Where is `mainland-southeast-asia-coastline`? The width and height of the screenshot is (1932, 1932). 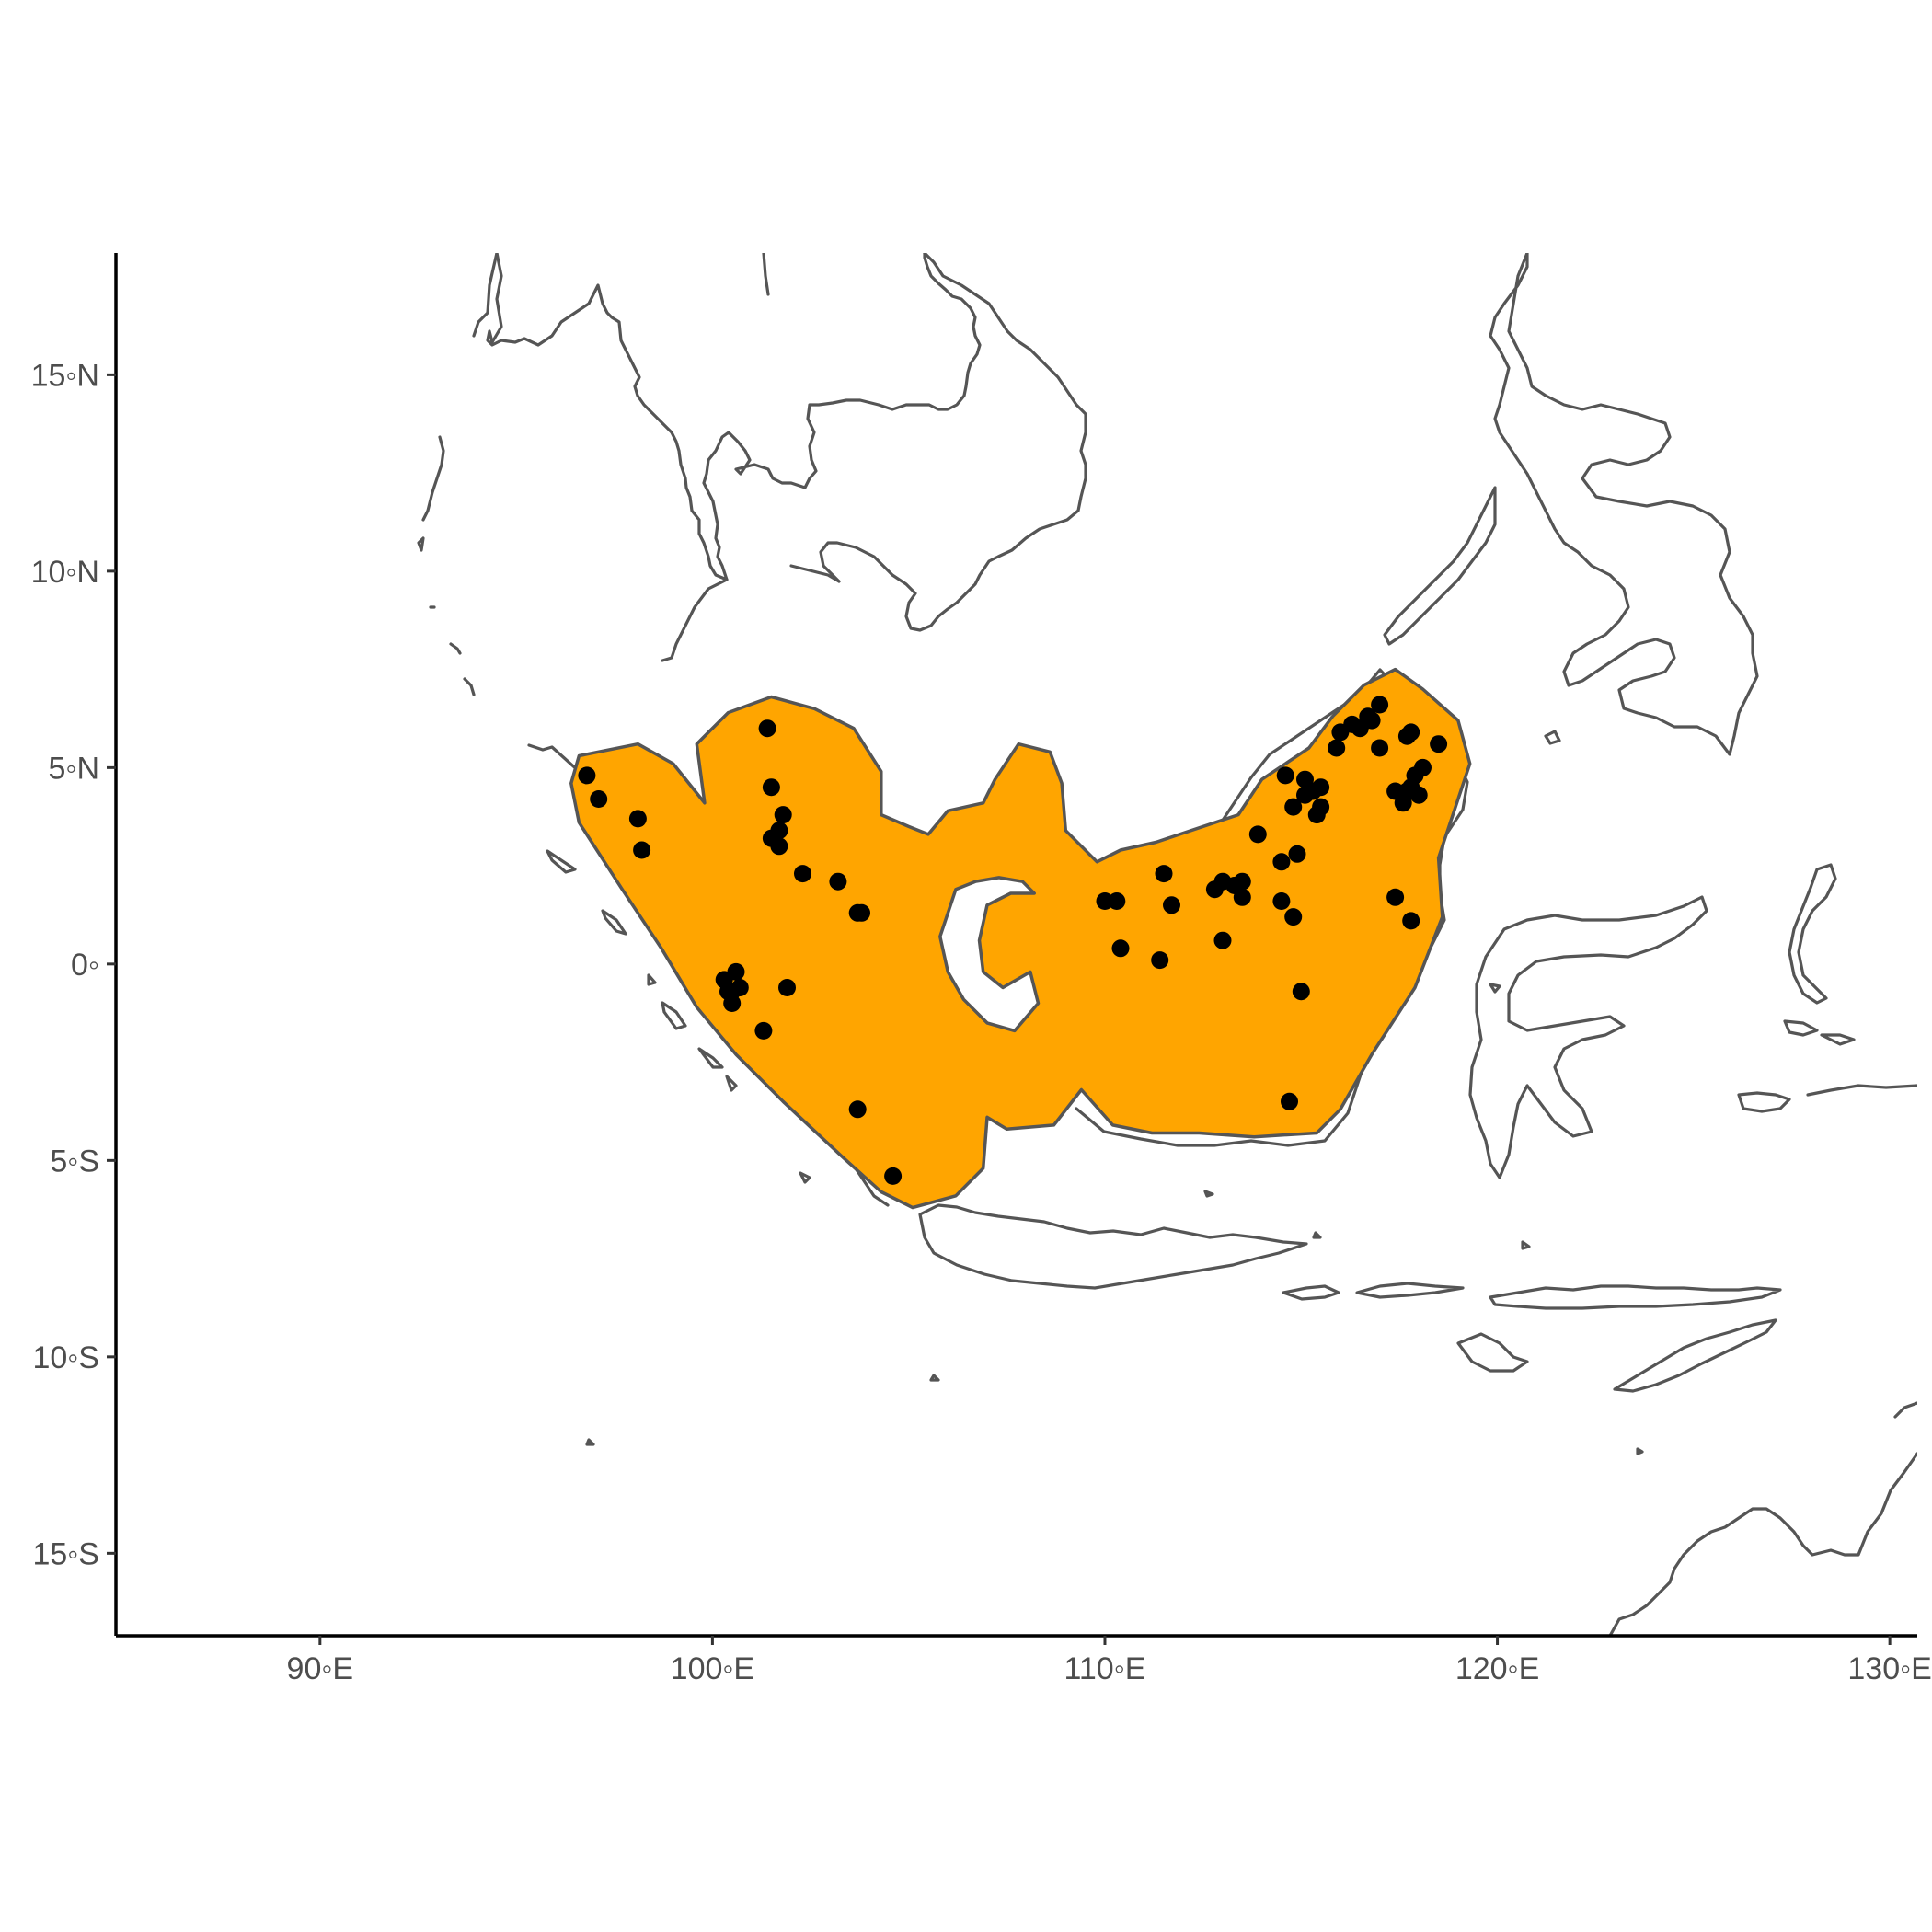 mainland-southeast-asia-coastline is located at coordinates (734, 417).